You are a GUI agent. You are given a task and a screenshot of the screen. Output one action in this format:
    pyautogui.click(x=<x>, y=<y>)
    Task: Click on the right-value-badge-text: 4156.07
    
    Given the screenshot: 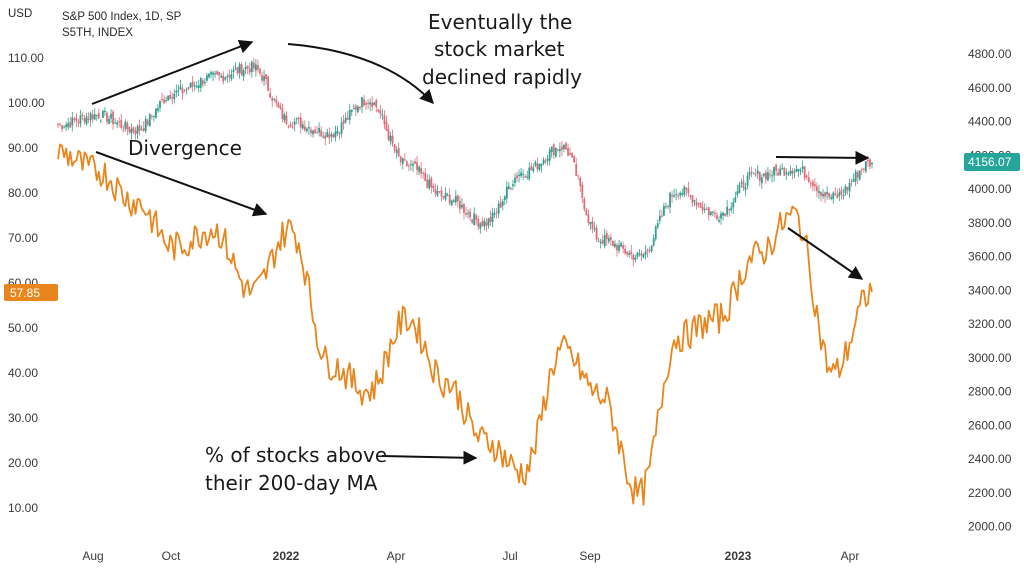 What is the action you would take?
    pyautogui.click(x=990, y=162)
    